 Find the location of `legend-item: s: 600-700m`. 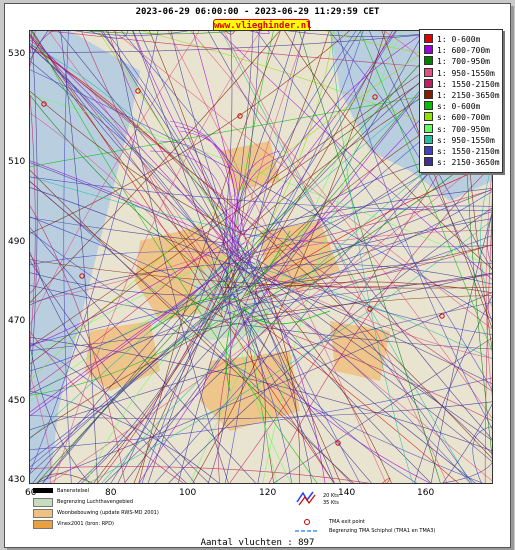

legend-item: s: 600-700m is located at coordinates (457, 117).